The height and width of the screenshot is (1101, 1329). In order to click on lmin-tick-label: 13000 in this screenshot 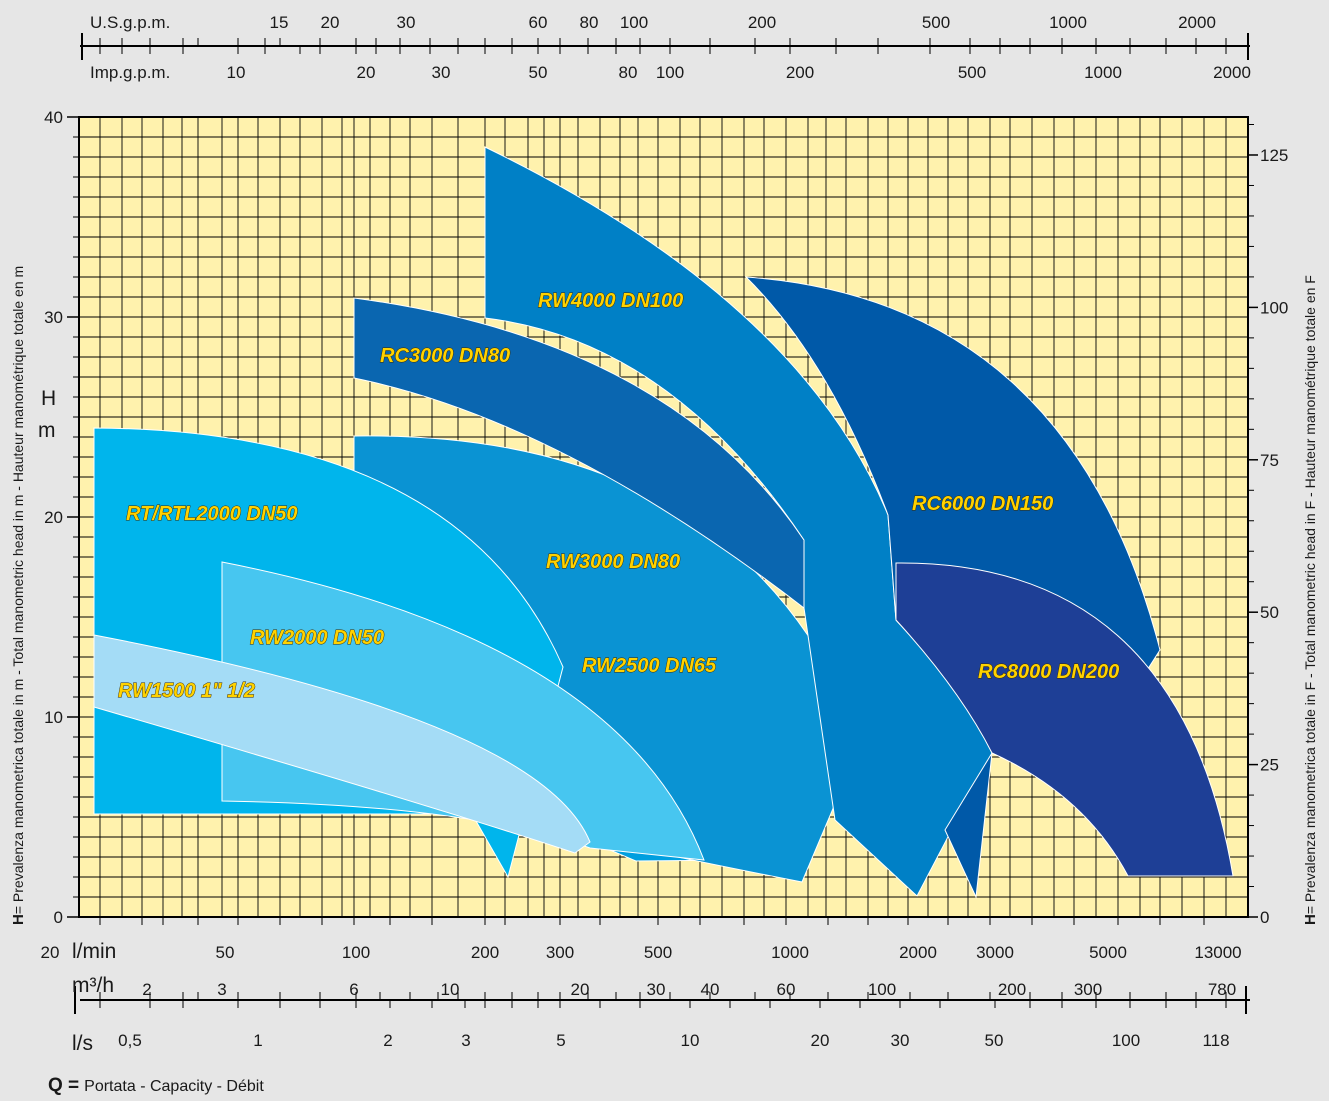, I will do `click(1217, 952)`.